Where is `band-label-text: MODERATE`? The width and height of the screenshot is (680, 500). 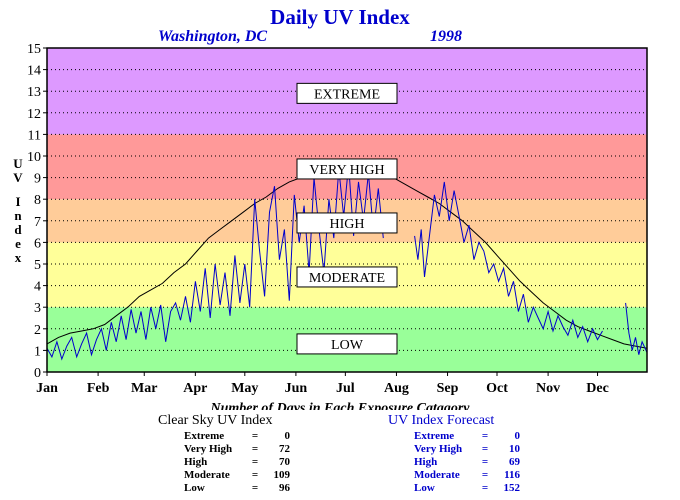
band-label-text: MODERATE is located at coordinates (347, 278).